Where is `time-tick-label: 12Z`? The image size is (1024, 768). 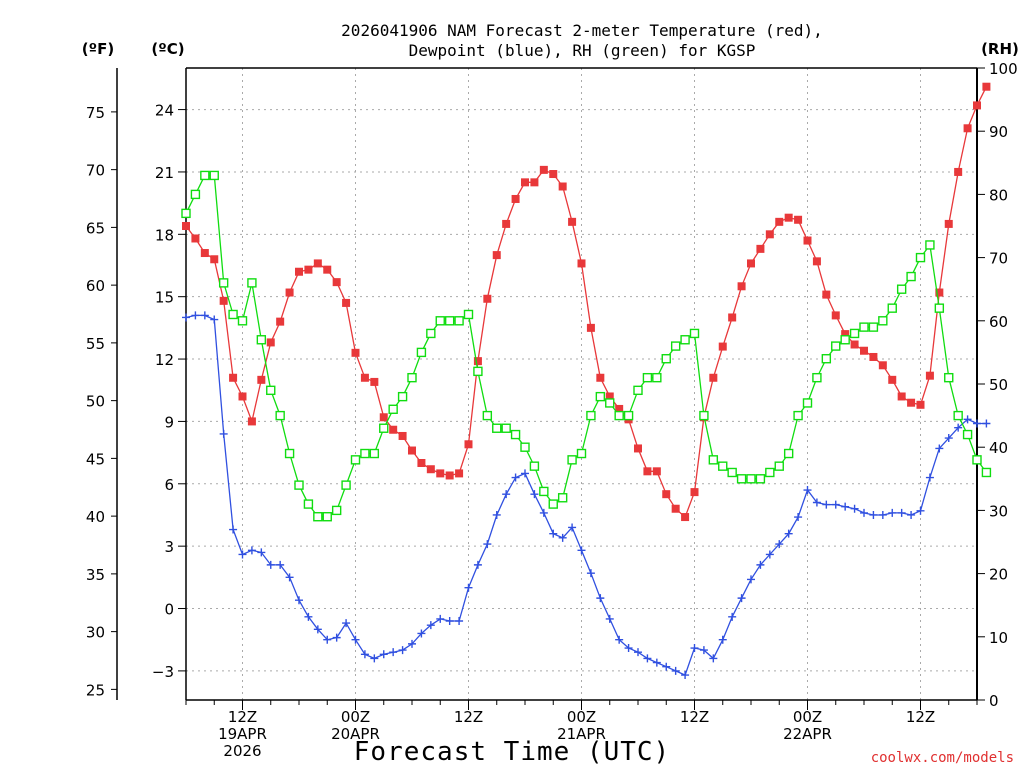
time-tick-label: 12Z is located at coordinates (468, 717).